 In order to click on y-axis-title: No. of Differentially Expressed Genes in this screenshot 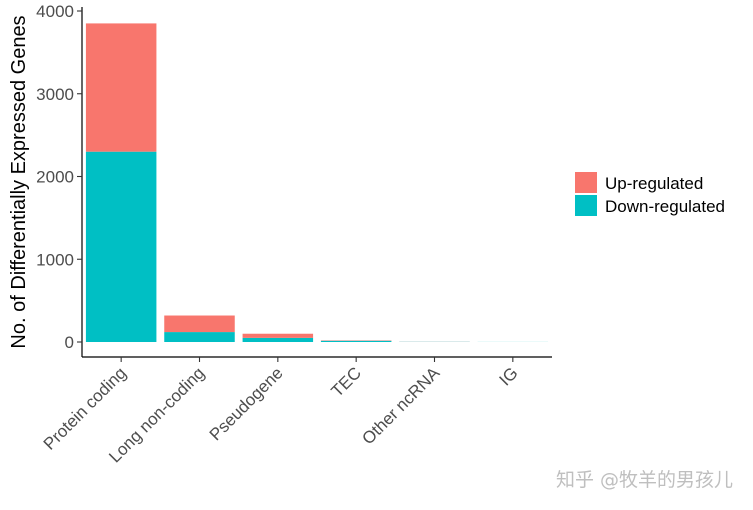, I will do `click(19, 181)`.